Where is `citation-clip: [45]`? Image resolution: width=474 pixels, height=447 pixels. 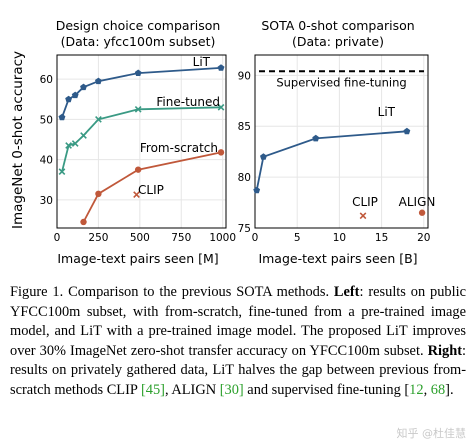 citation-clip: [45] is located at coordinates (152, 389).